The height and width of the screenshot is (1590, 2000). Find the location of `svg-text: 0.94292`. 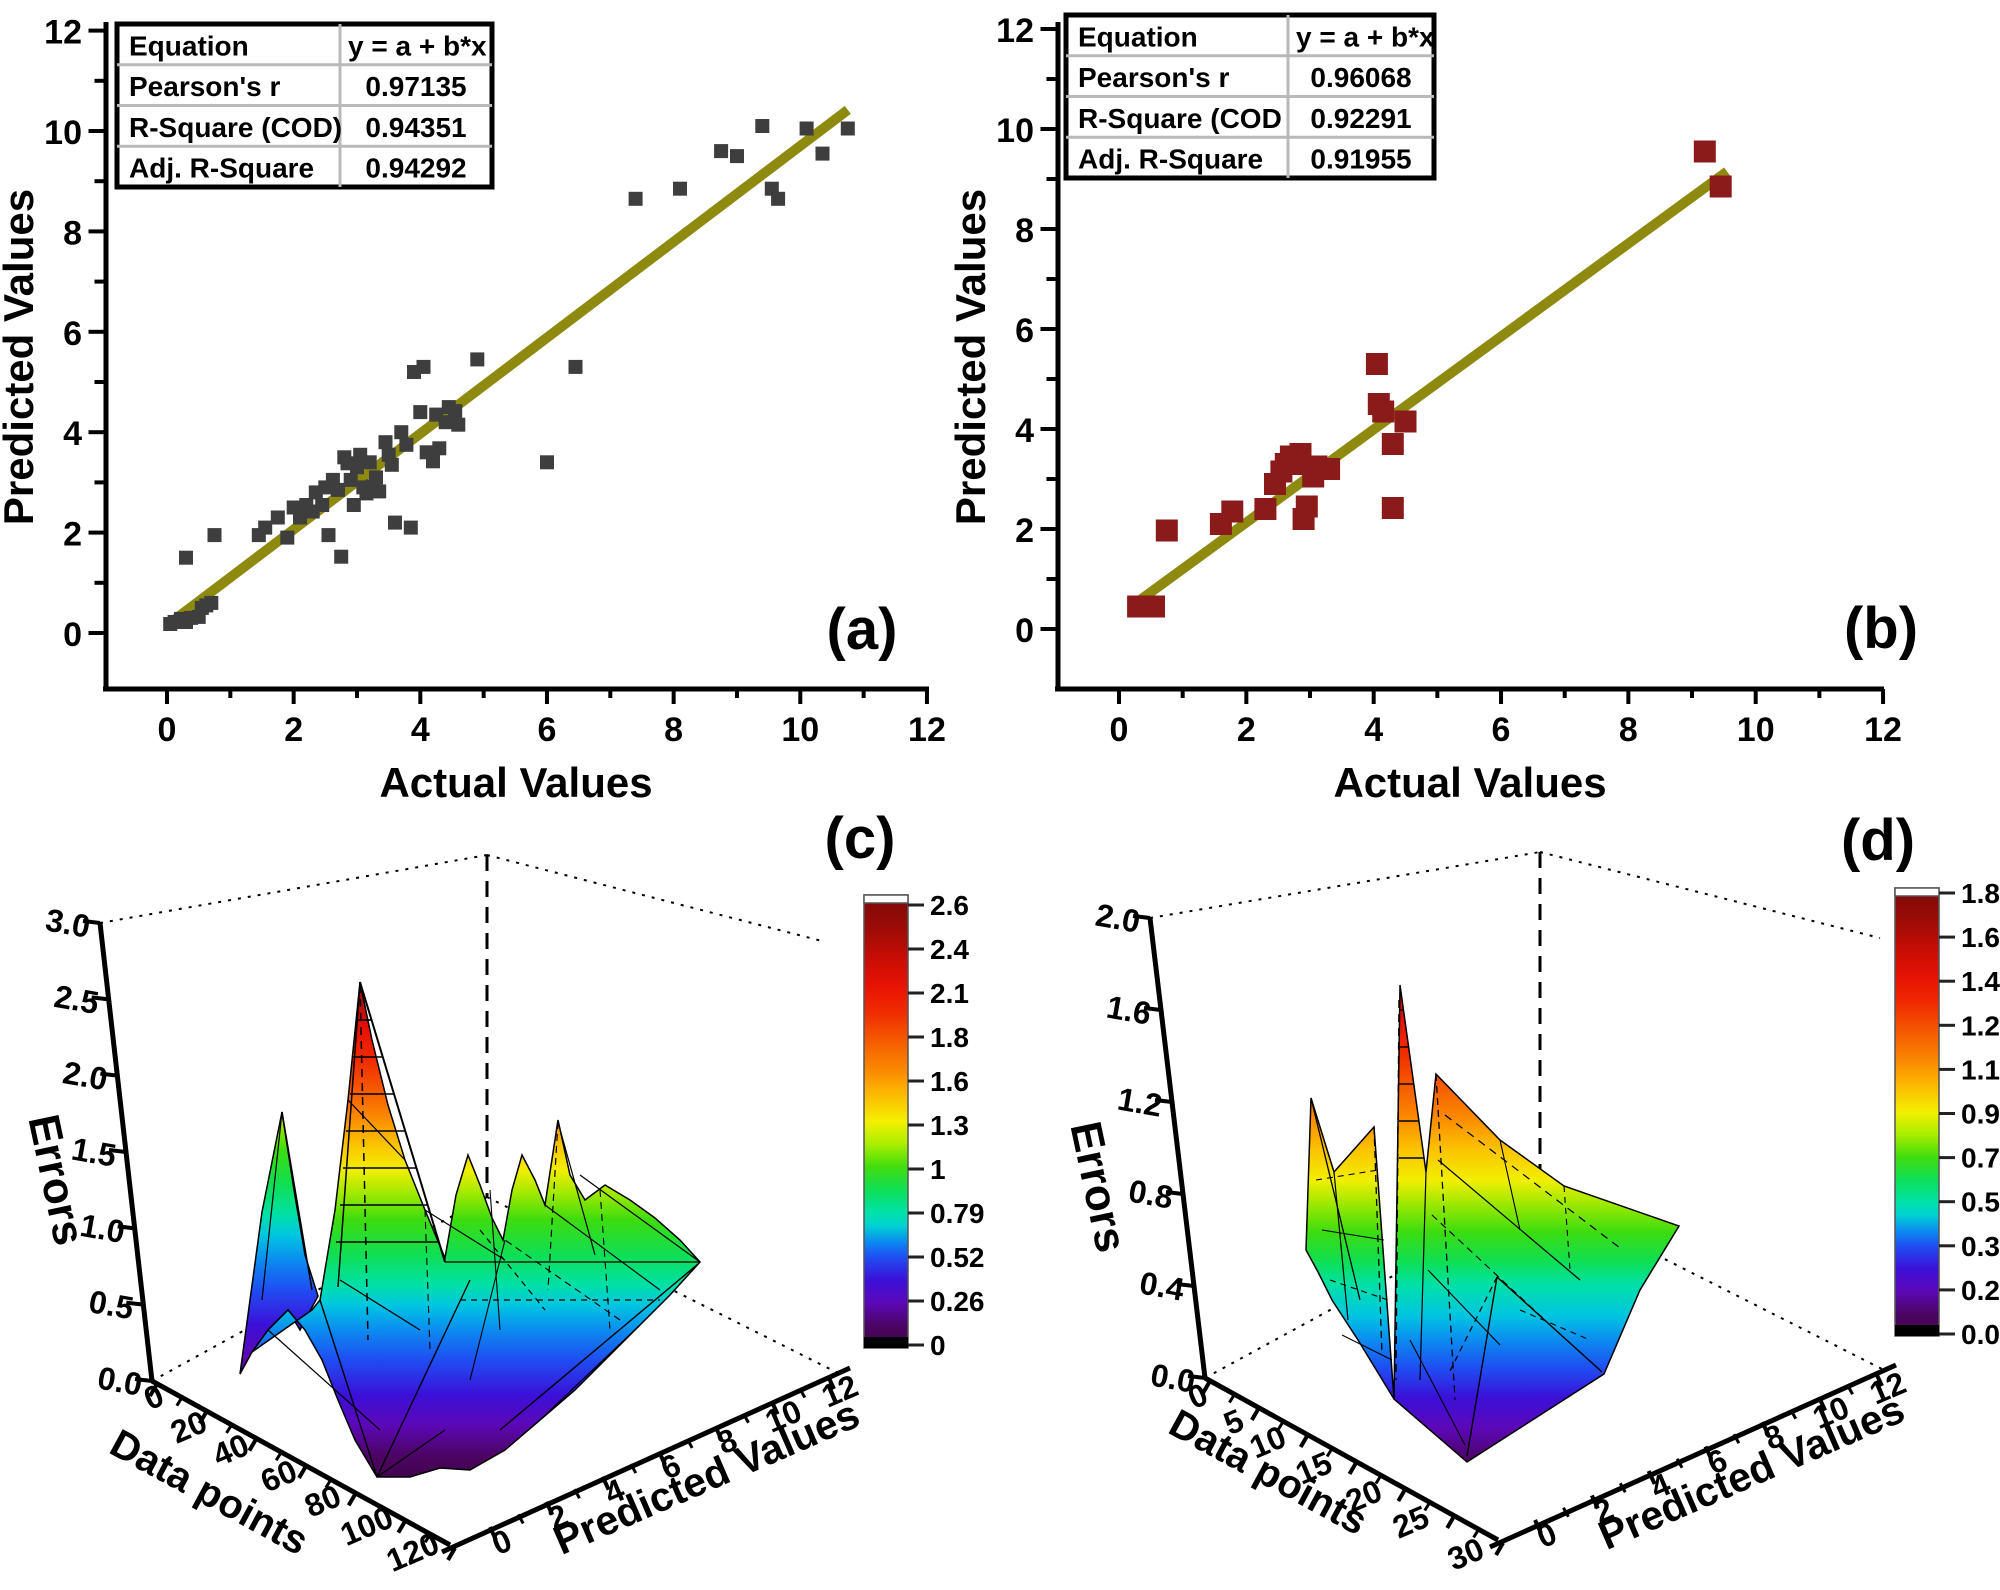

svg-text: 0.94292 is located at coordinates (415, 168).